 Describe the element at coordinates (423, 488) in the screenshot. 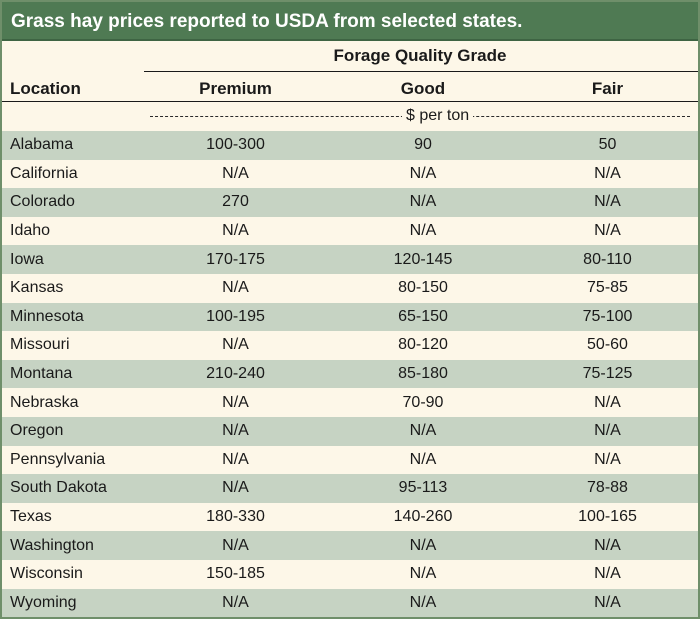

I see `cell-good: 95-113` at that location.